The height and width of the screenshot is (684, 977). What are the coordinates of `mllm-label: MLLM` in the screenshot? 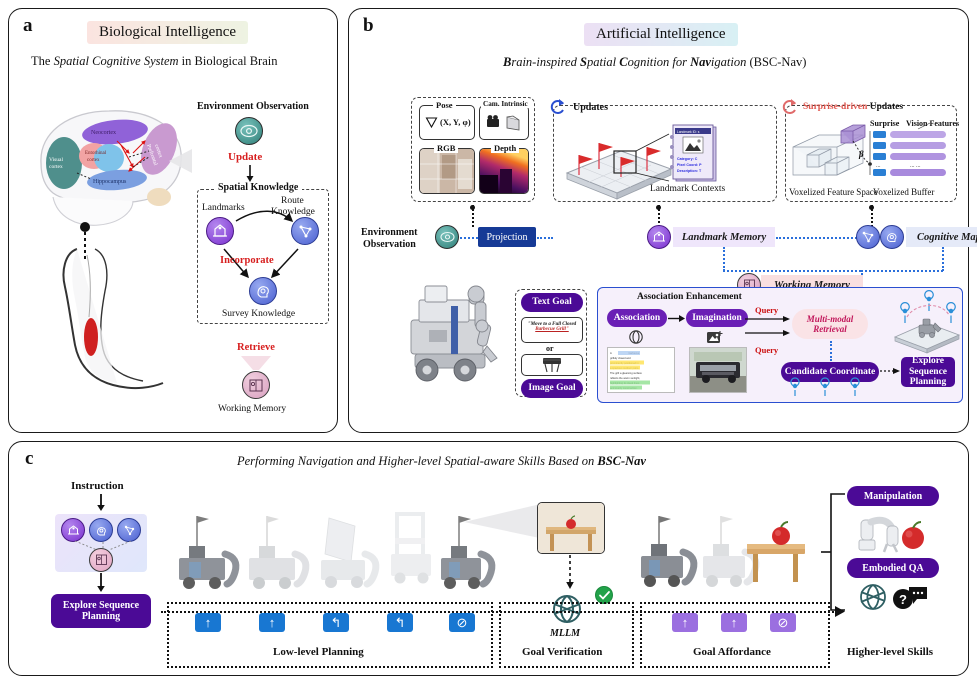 It's located at (565, 633).